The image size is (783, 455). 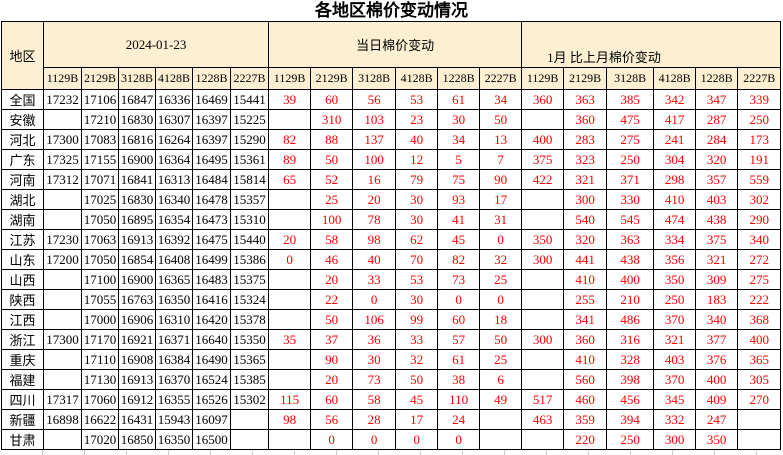 I want to click on change-cell: 220, so click(x=585, y=439).